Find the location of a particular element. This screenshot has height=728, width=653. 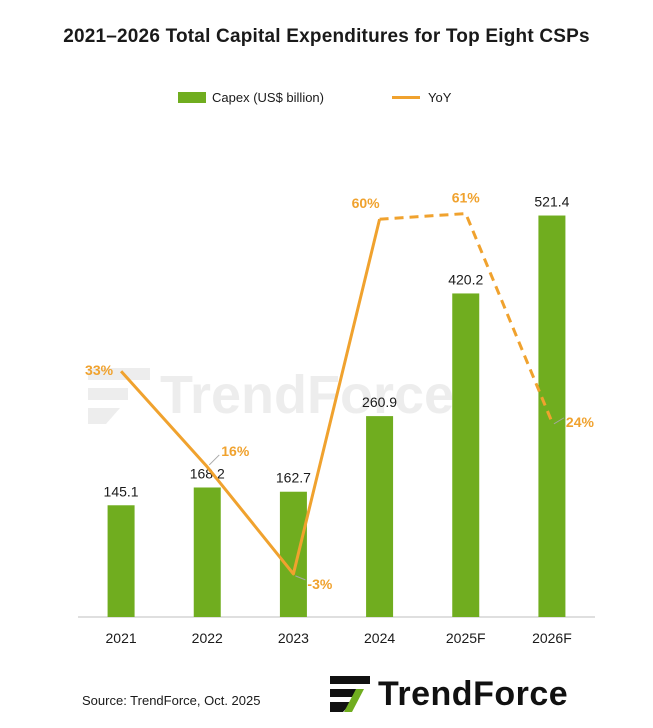

bar-2023 is located at coordinates (293, 554).